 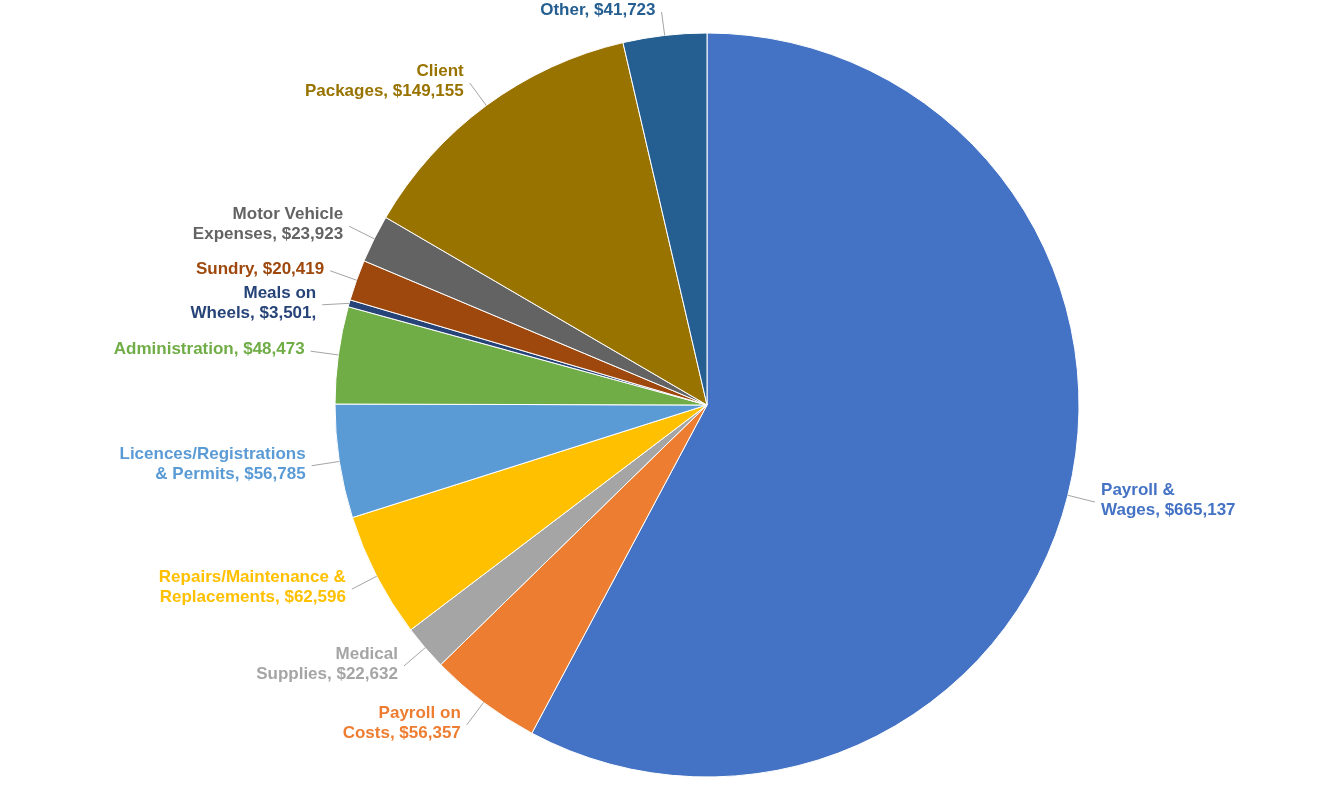 I want to click on slice-label: Payroll on Costs, $56,357, so click(x=401, y=722).